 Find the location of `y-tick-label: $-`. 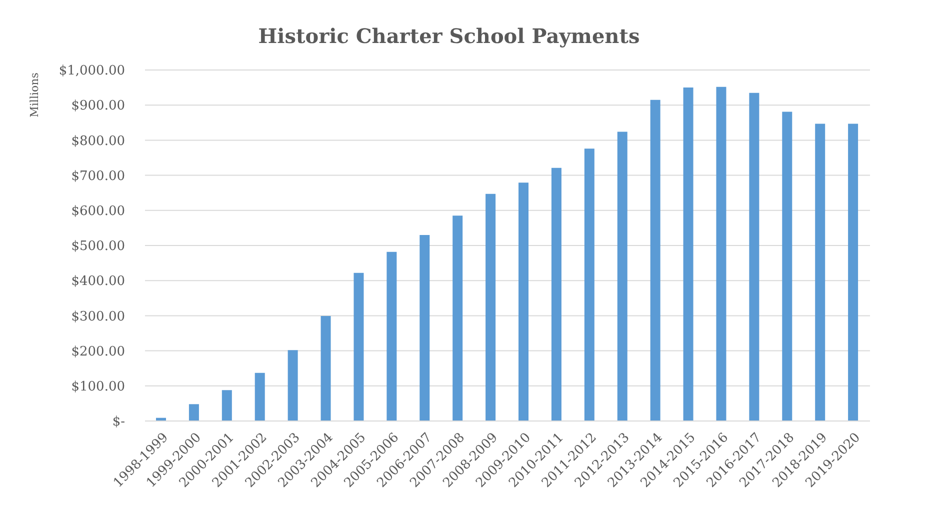

y-tick-label: $- is located at coordinates (118, 422).